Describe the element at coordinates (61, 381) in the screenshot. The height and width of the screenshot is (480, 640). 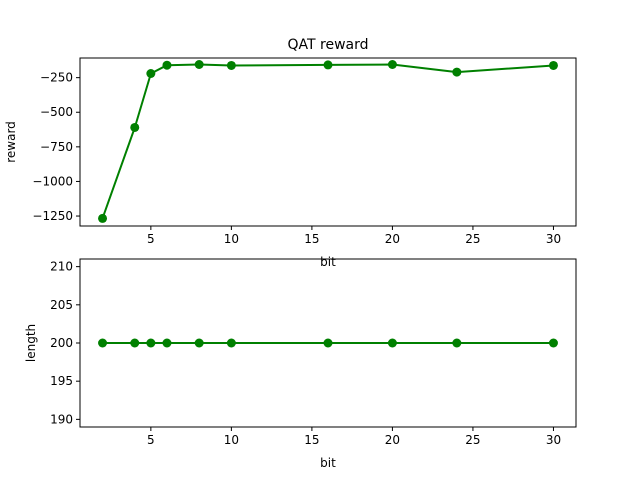
I see `length-y-tick-label: 195` at that location.